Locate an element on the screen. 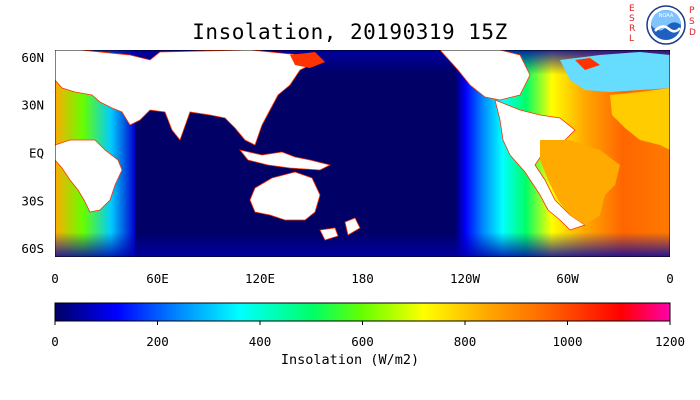 Image resolution: width=700 pixels, height=400 pixels. noaa-badge-text: NOAA is located at coordinates (666, 16).